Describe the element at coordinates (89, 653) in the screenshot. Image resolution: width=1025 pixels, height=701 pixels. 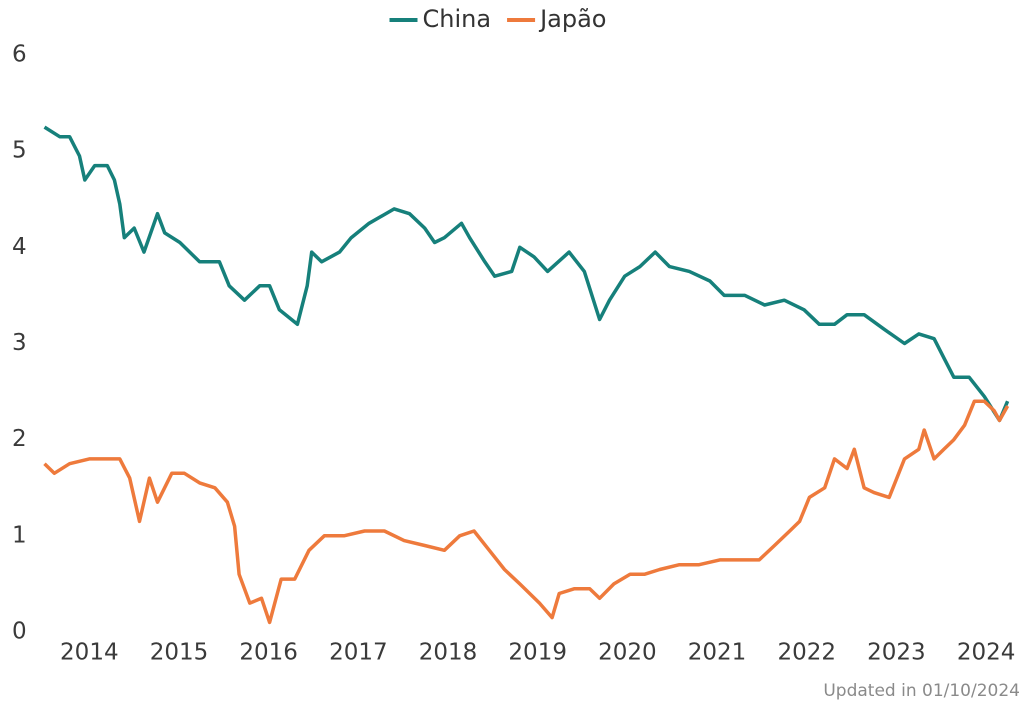
I see `x-tick-label: 2014` at that location.